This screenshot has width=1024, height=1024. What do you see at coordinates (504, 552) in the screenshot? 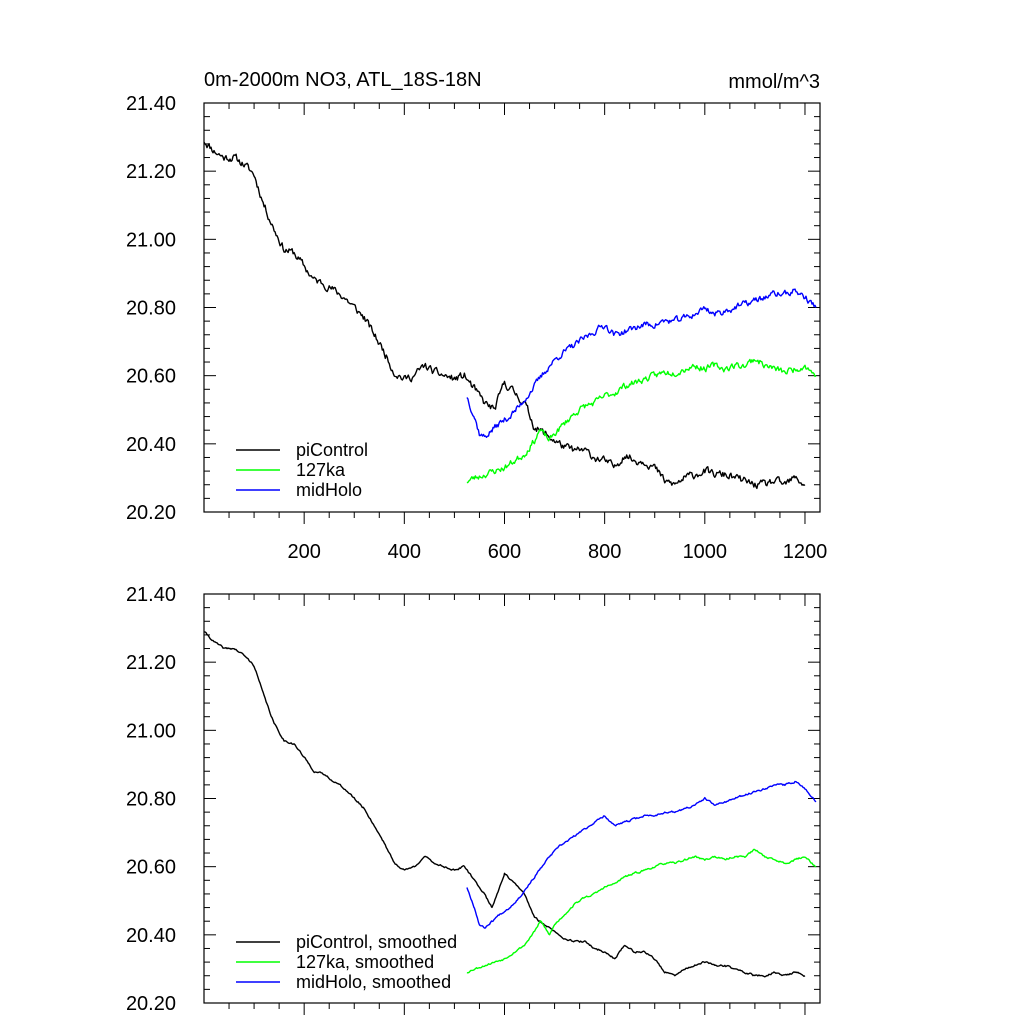
I see `x-tick-label: 600` at bounding box center [504, 552].